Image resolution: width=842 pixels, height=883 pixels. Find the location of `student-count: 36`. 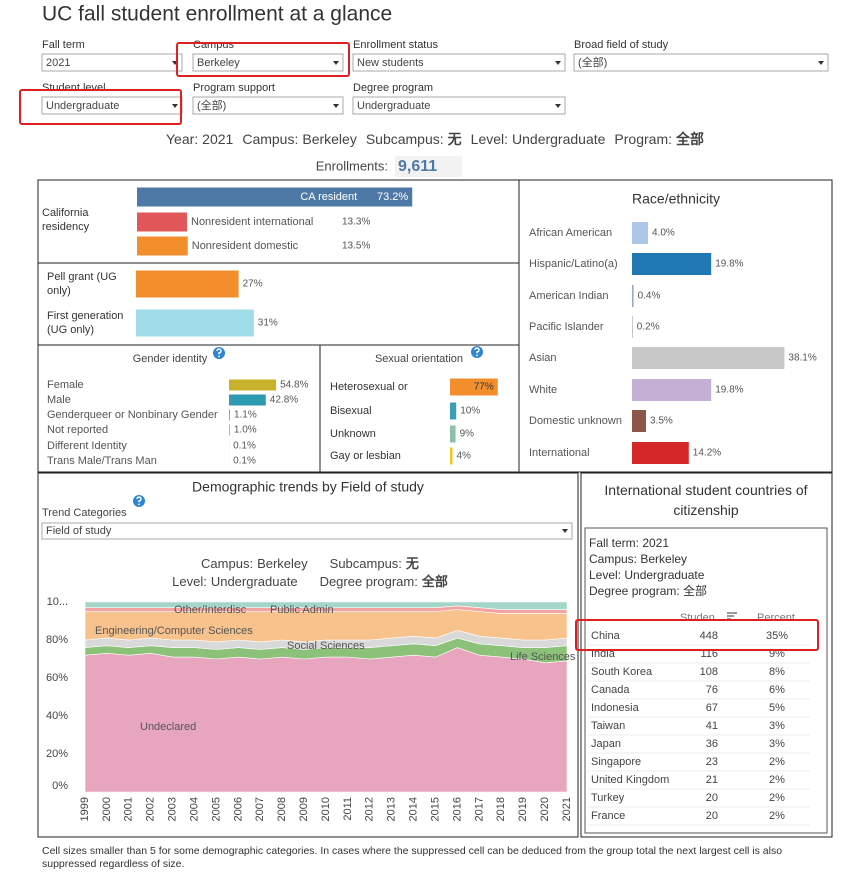

student-count: 36 is located at coordinates (712, 744).